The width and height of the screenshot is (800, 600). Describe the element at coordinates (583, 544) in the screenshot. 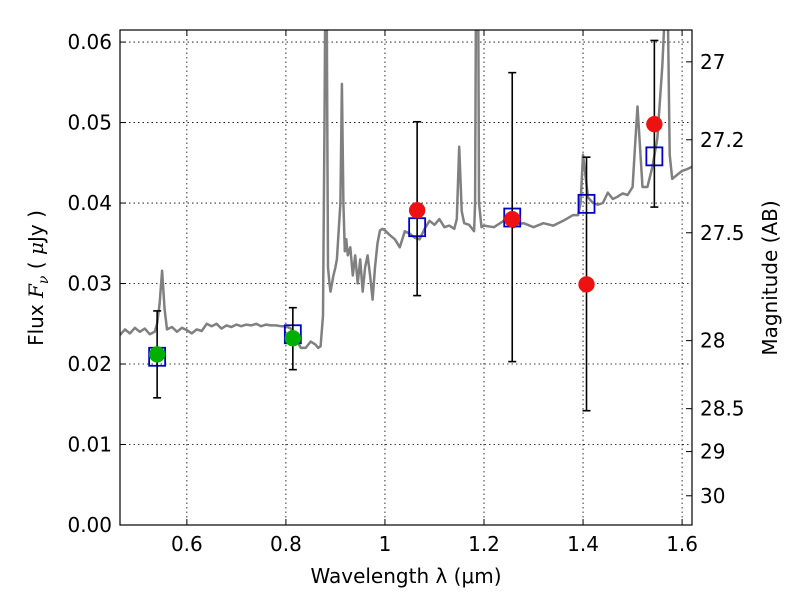

I see `x-tick-label: 1.4` at that location.